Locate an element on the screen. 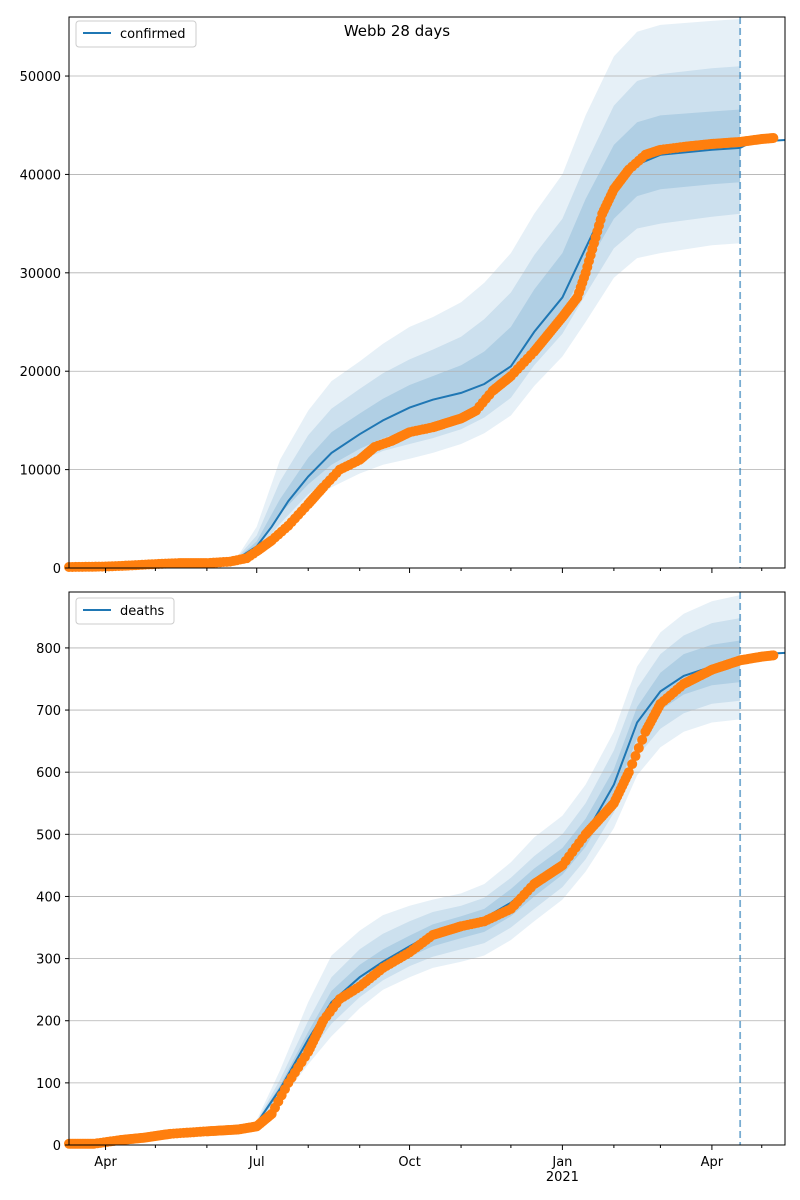  deaths-y-tick-label: 300 is located at coordinates (48, 960).